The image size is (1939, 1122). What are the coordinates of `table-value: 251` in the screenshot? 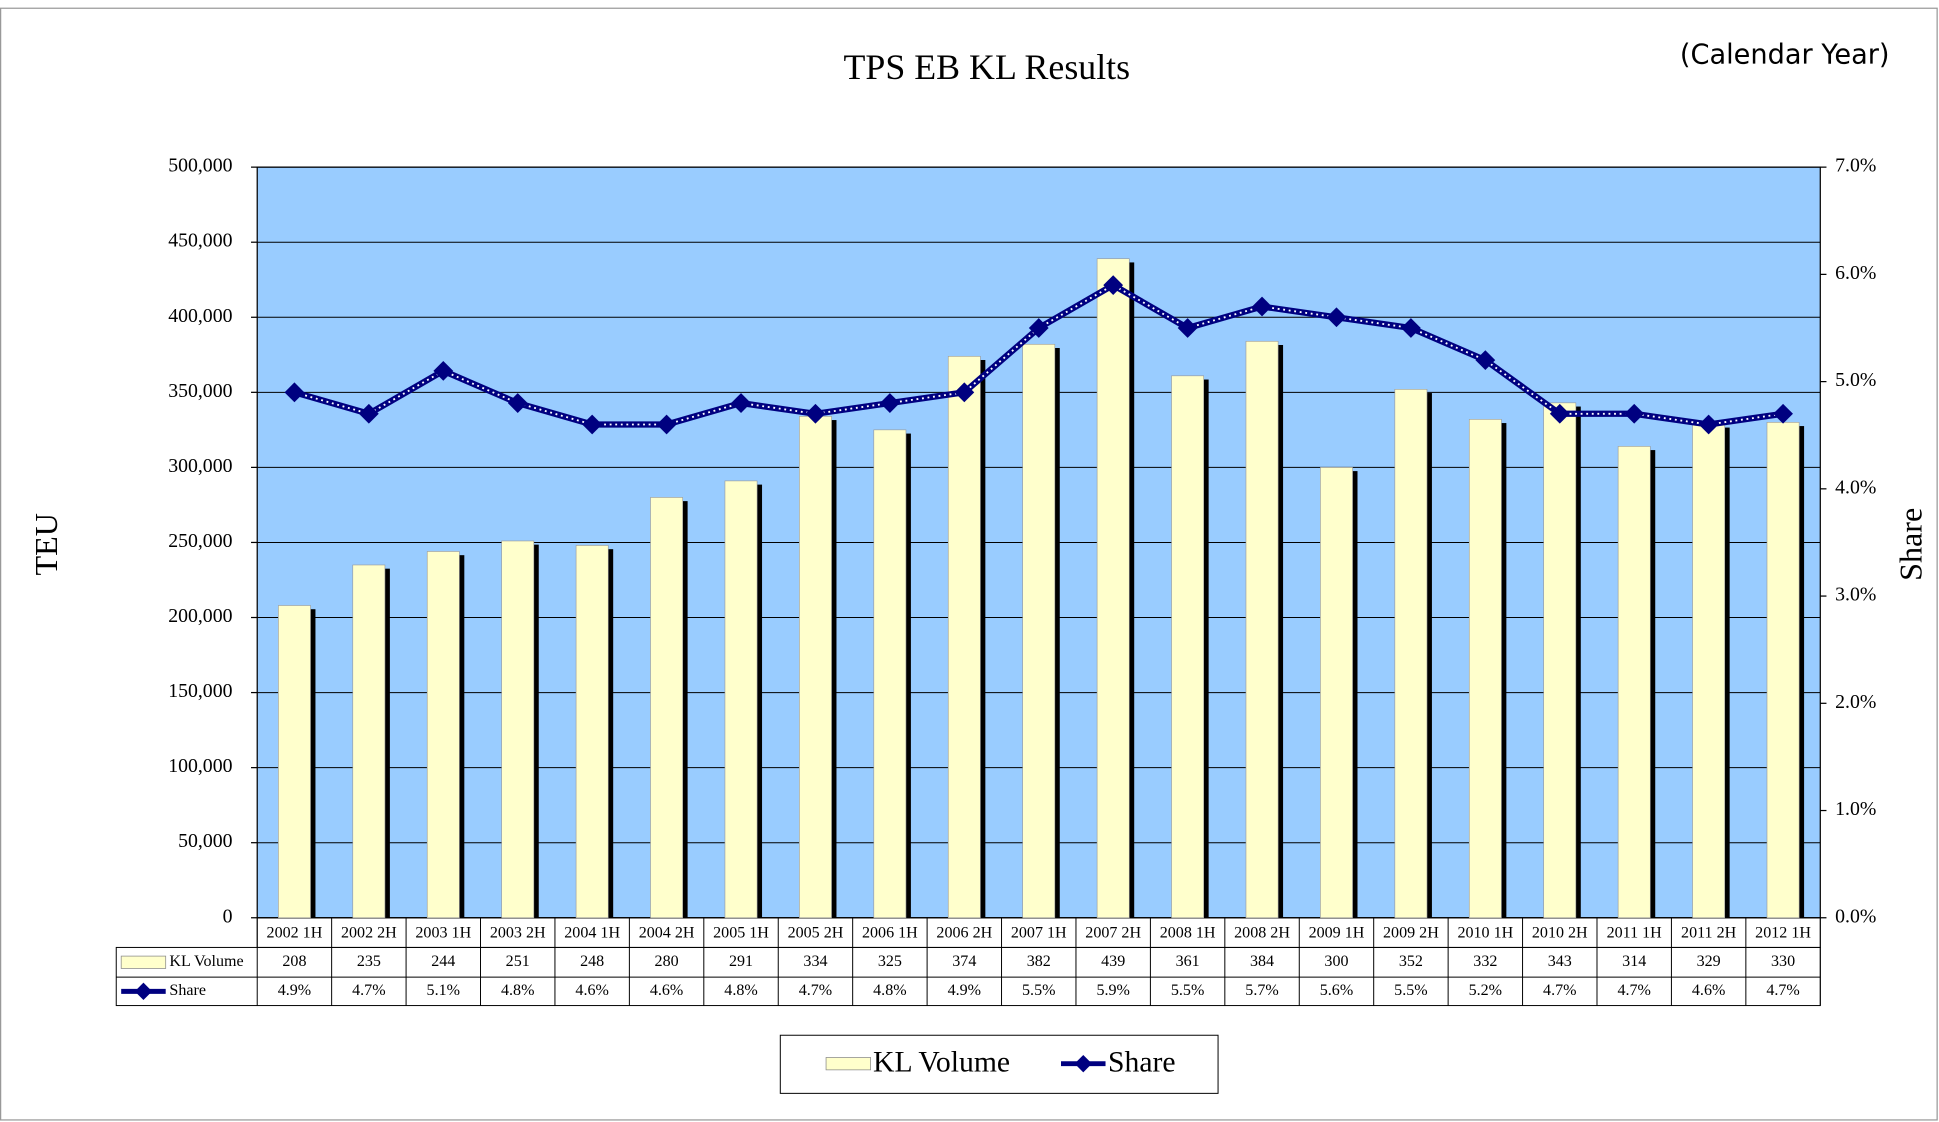 It's located at (518, 961).